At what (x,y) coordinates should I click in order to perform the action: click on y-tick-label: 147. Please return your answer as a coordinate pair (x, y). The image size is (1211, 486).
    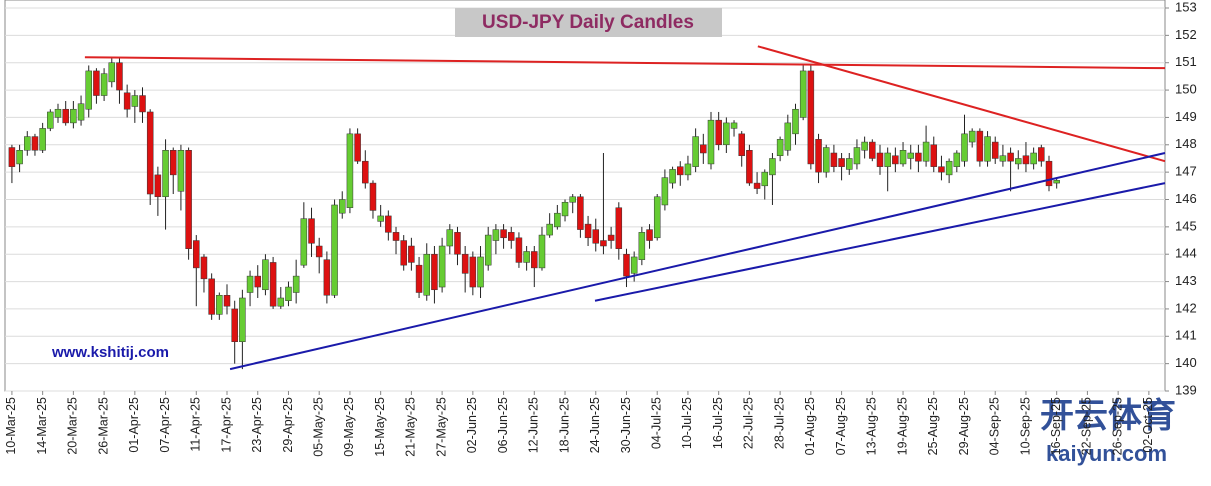
    Looking at the image, I should click on (1186, 171).